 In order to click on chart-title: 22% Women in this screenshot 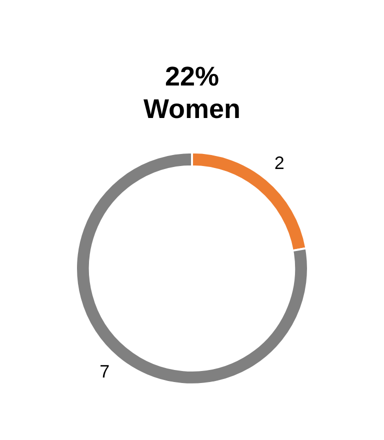, I will do `click(192, 93)`.